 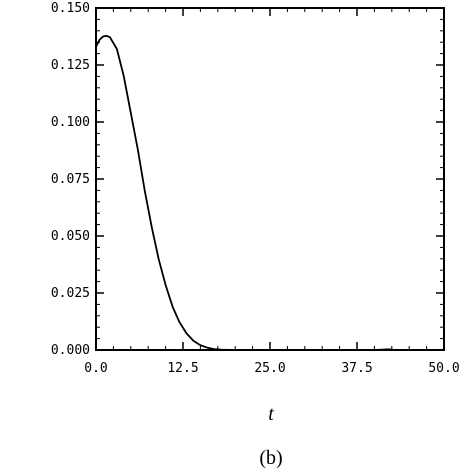 I want to click on y-tick-labels: 0.000 0.025 0.050 0.075 0.100 0.125 0.150, so click(x=70, y=179).